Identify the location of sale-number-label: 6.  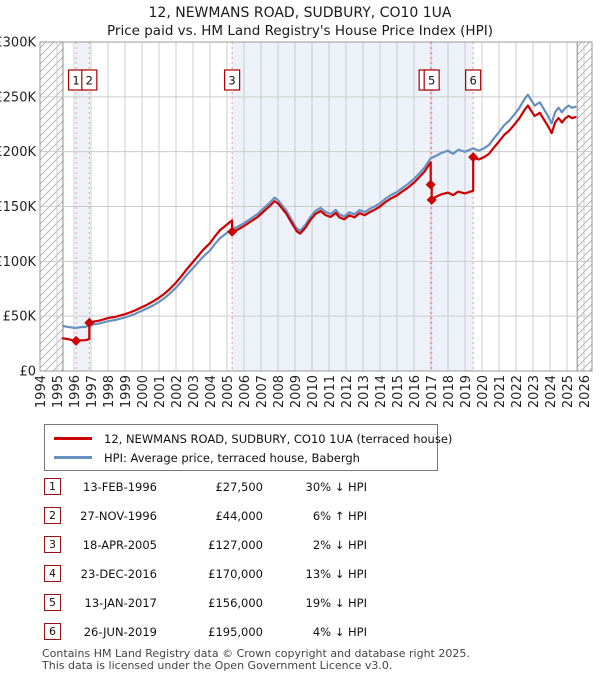
(472, 81).